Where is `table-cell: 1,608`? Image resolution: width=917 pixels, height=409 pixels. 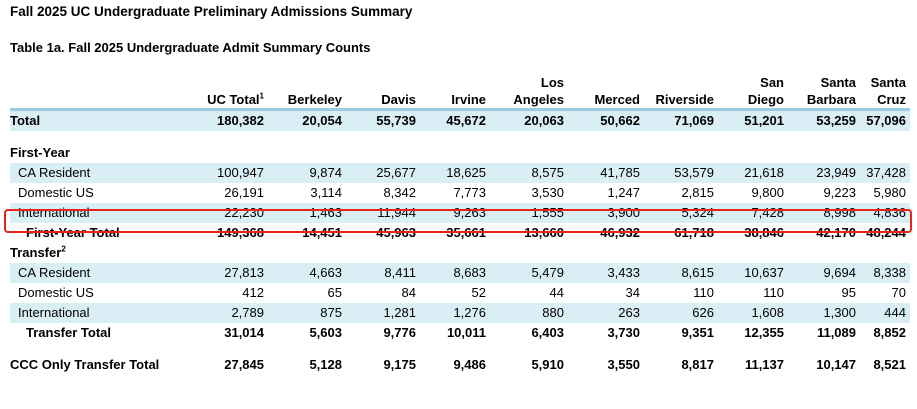
table-cell: 1,608 is located at coordinates (753, 313).